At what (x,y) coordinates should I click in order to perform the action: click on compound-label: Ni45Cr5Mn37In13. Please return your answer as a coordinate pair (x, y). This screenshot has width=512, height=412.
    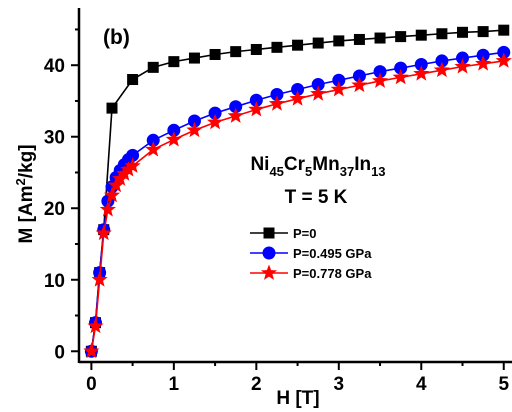
    Looking at the image, I should click on (317, 166).